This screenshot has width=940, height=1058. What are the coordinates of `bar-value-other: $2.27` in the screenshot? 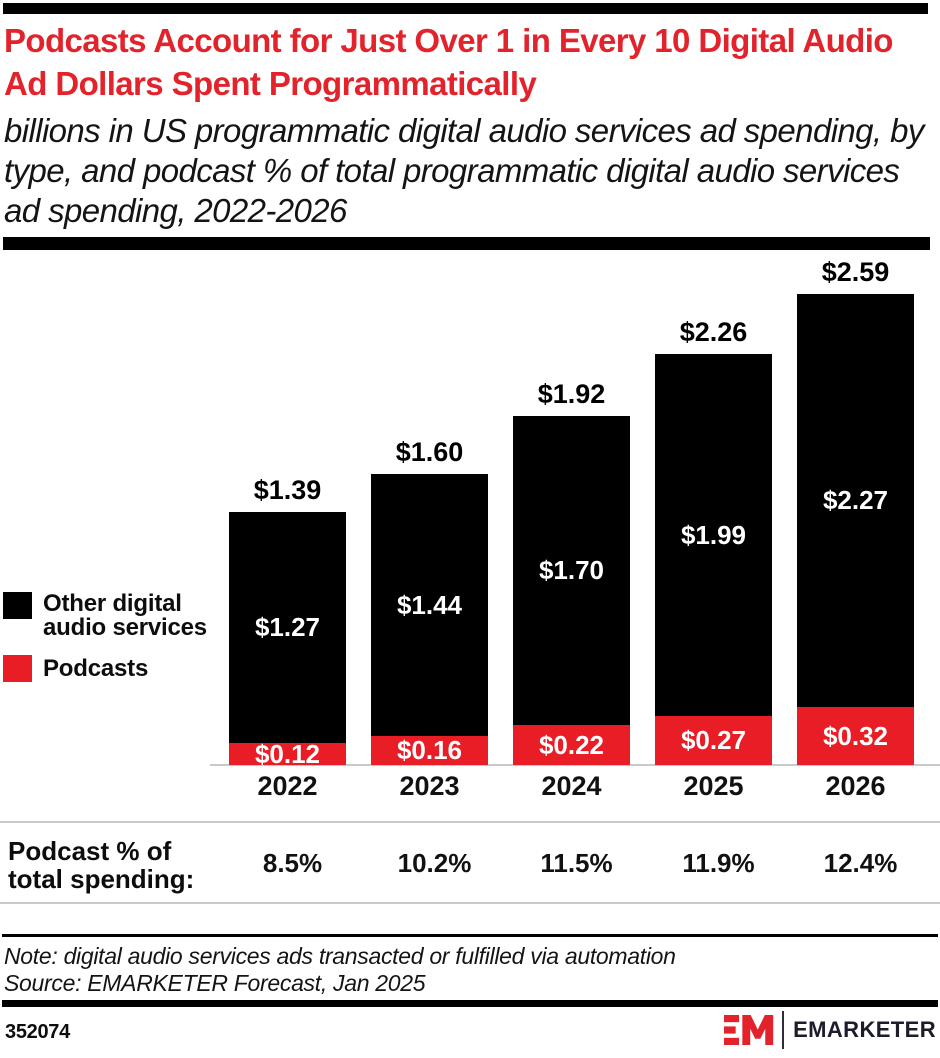 It's located at (855, 500).